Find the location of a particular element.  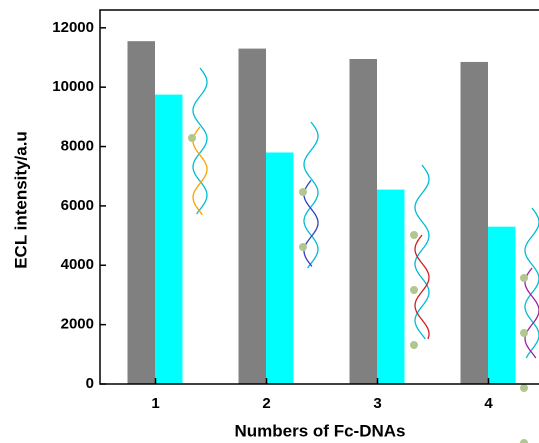

y-tick-label: 10000 is located at coordinates (73, 86).